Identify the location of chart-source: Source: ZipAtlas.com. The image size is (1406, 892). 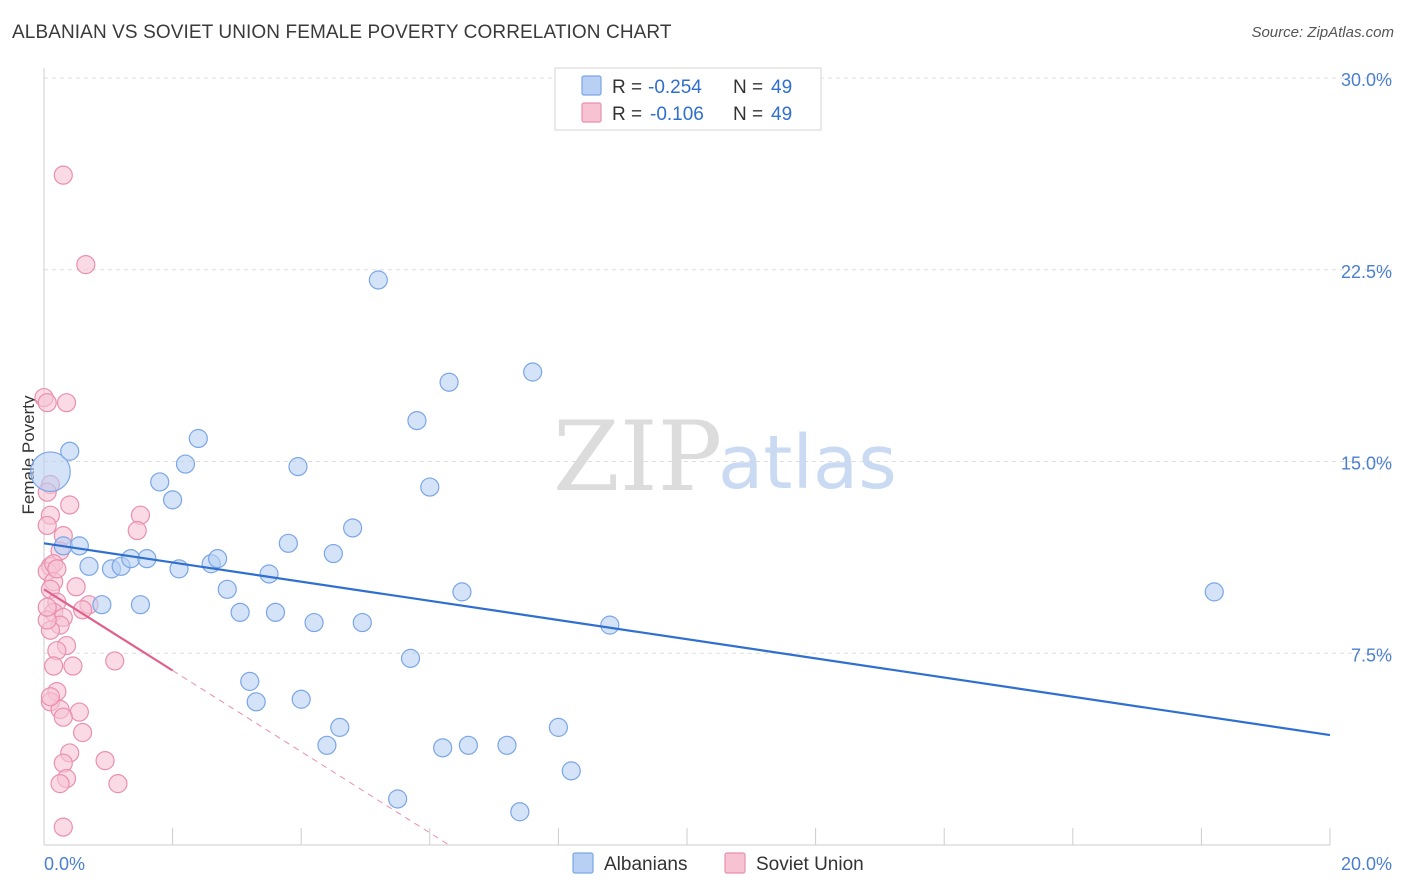
(1322, 32).